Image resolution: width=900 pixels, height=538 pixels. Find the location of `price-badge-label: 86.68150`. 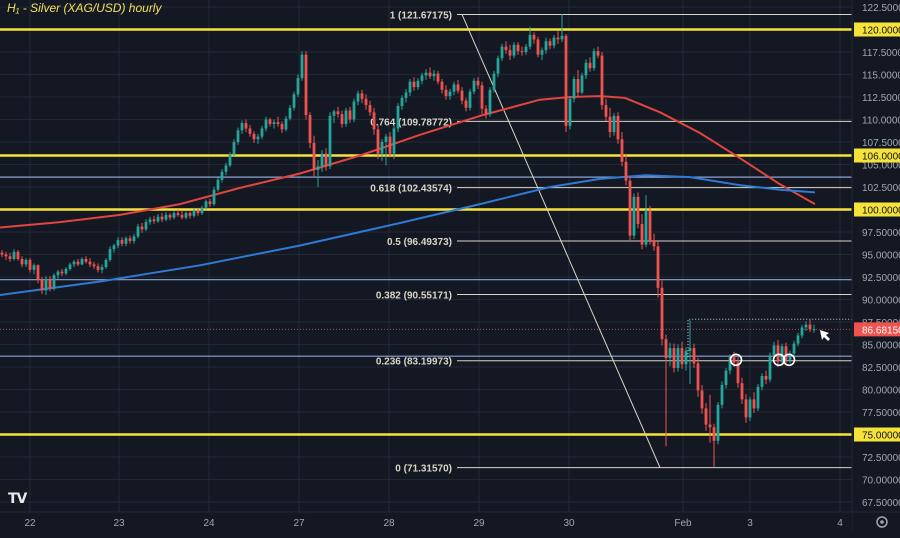

price-badge-label: 86.68150 is located at coordinates (881, 330).